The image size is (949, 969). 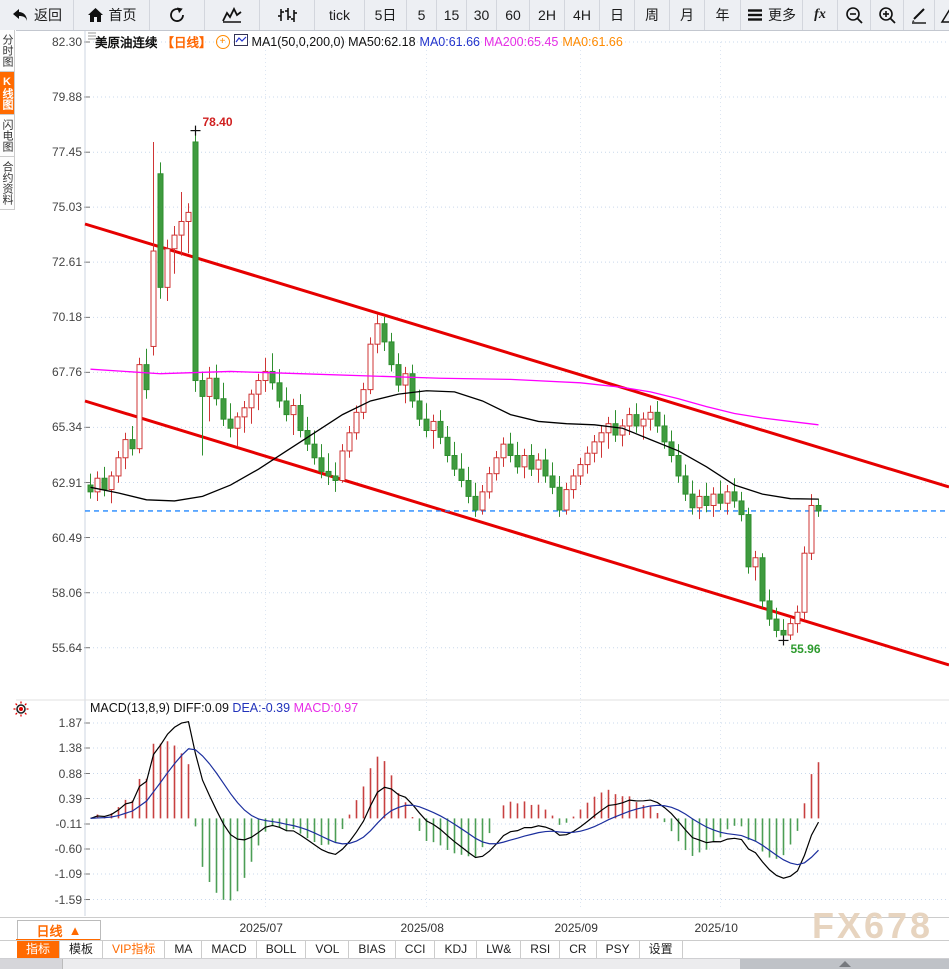 I want to click on tab-LW&: LW&, so click(x=499, y=950).